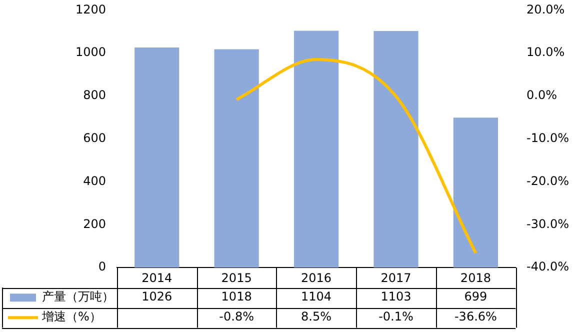  Describe the element at coordinates (157, 297) in the screenshot. I see `data-label: 1026` at that location.